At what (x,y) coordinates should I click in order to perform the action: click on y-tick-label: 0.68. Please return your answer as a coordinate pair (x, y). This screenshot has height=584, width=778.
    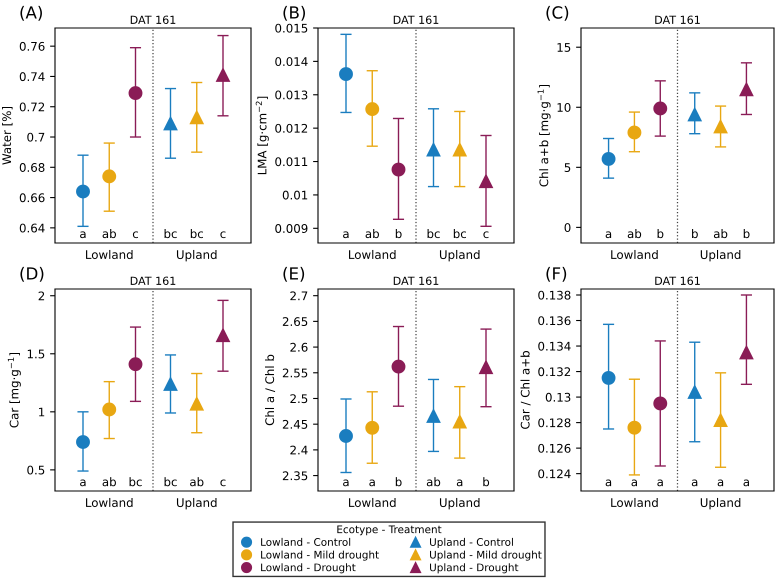
    Looking at the image, I should click on (32, 167).